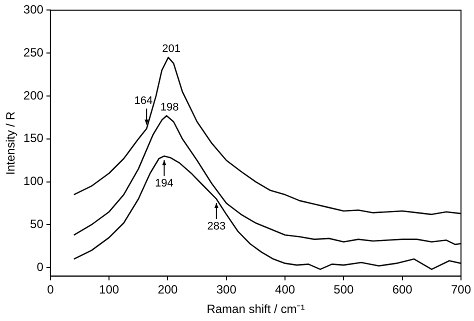 The width and height of the screenshot is (474, 321). I want to click on y-tick-label: 50, so click(37, 224).